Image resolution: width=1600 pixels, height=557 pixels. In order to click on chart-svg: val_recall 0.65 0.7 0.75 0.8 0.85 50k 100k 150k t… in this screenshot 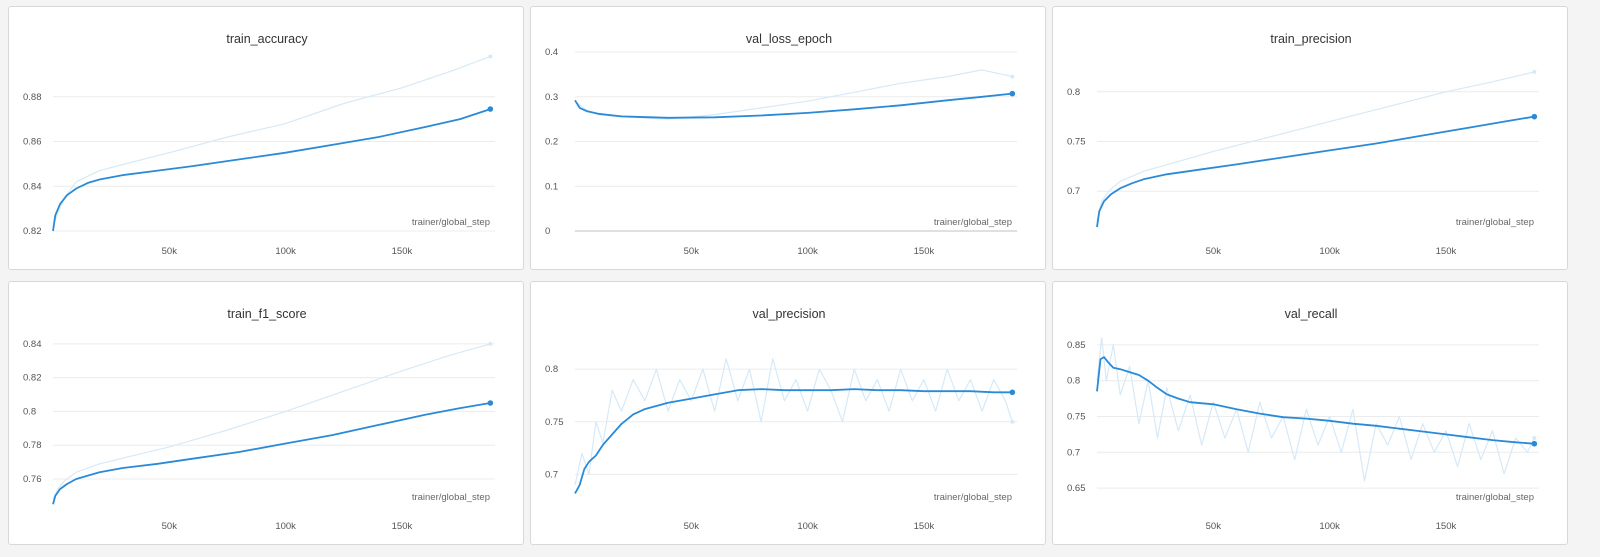, I will do `click(1303, 419)`.